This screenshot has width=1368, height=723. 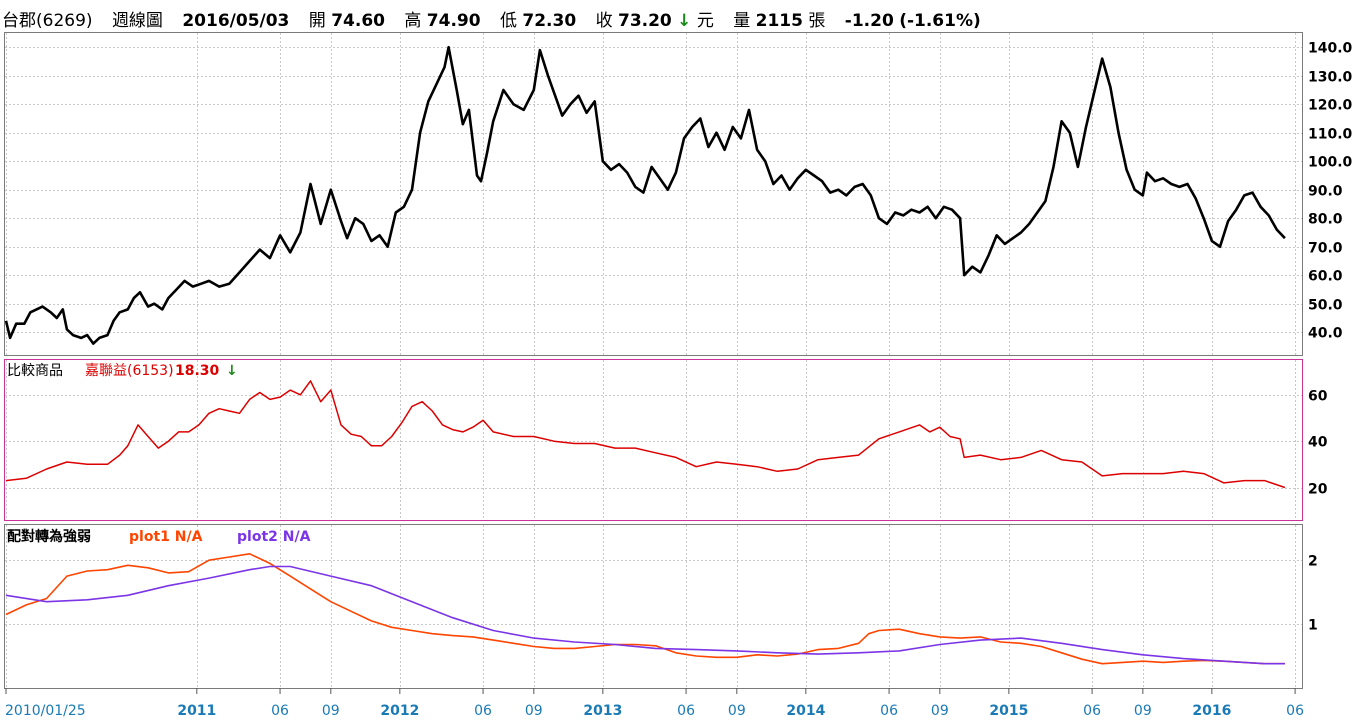 I want to click on volume-unit: 張, so click(x=817, y=21).